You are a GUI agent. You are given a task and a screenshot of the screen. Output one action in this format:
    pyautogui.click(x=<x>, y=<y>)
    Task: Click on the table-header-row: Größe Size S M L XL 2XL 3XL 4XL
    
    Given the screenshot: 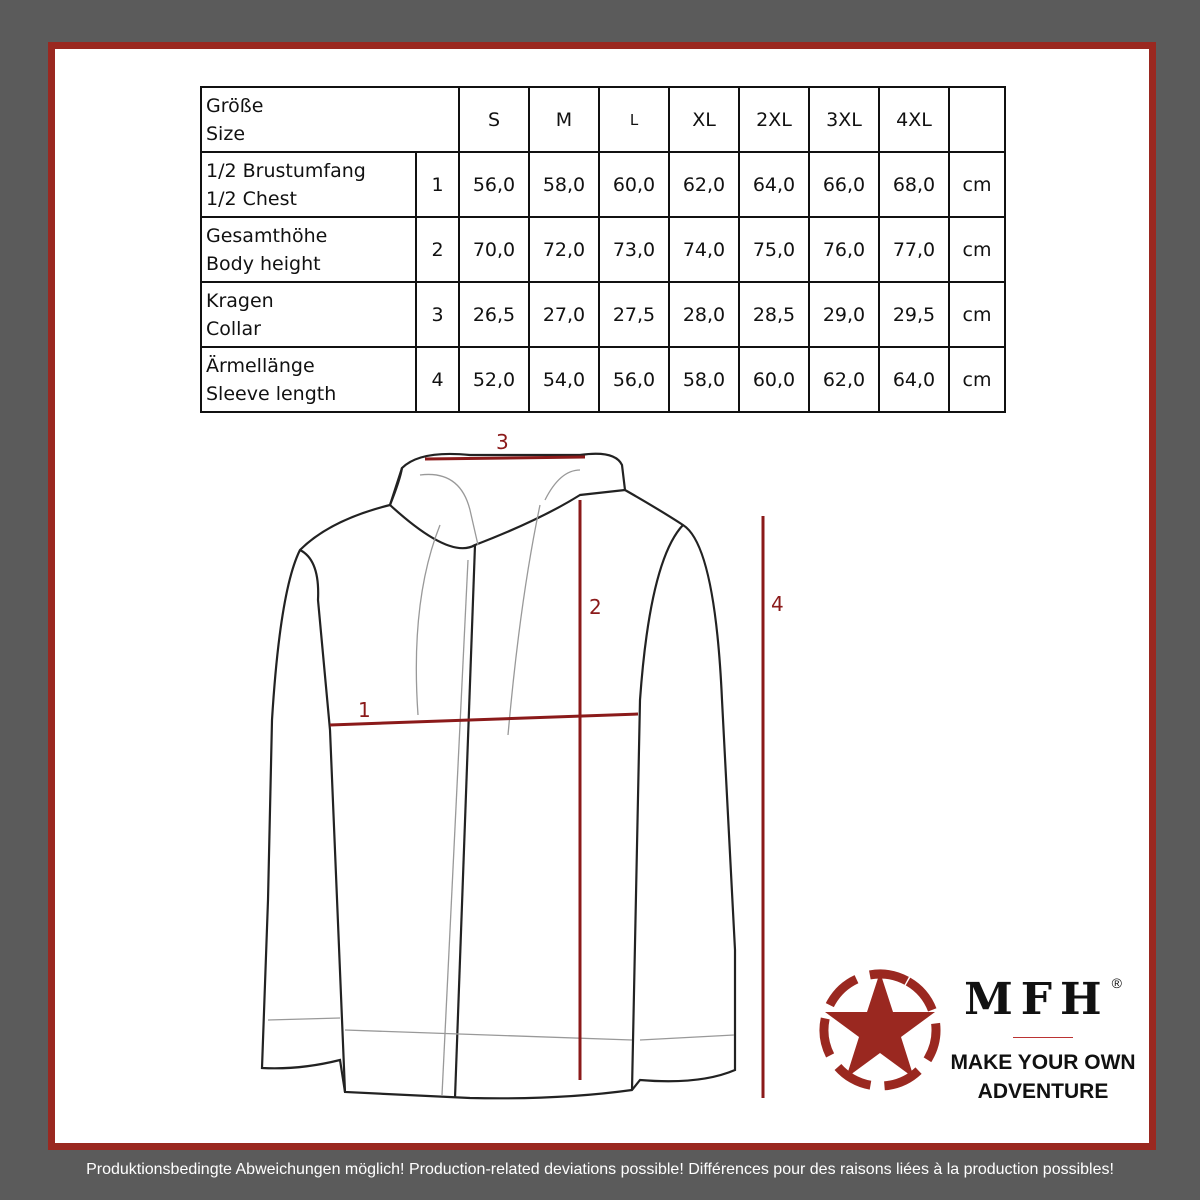 What is the action you would take?
    pyautogui.click(x=603, y=119)
    